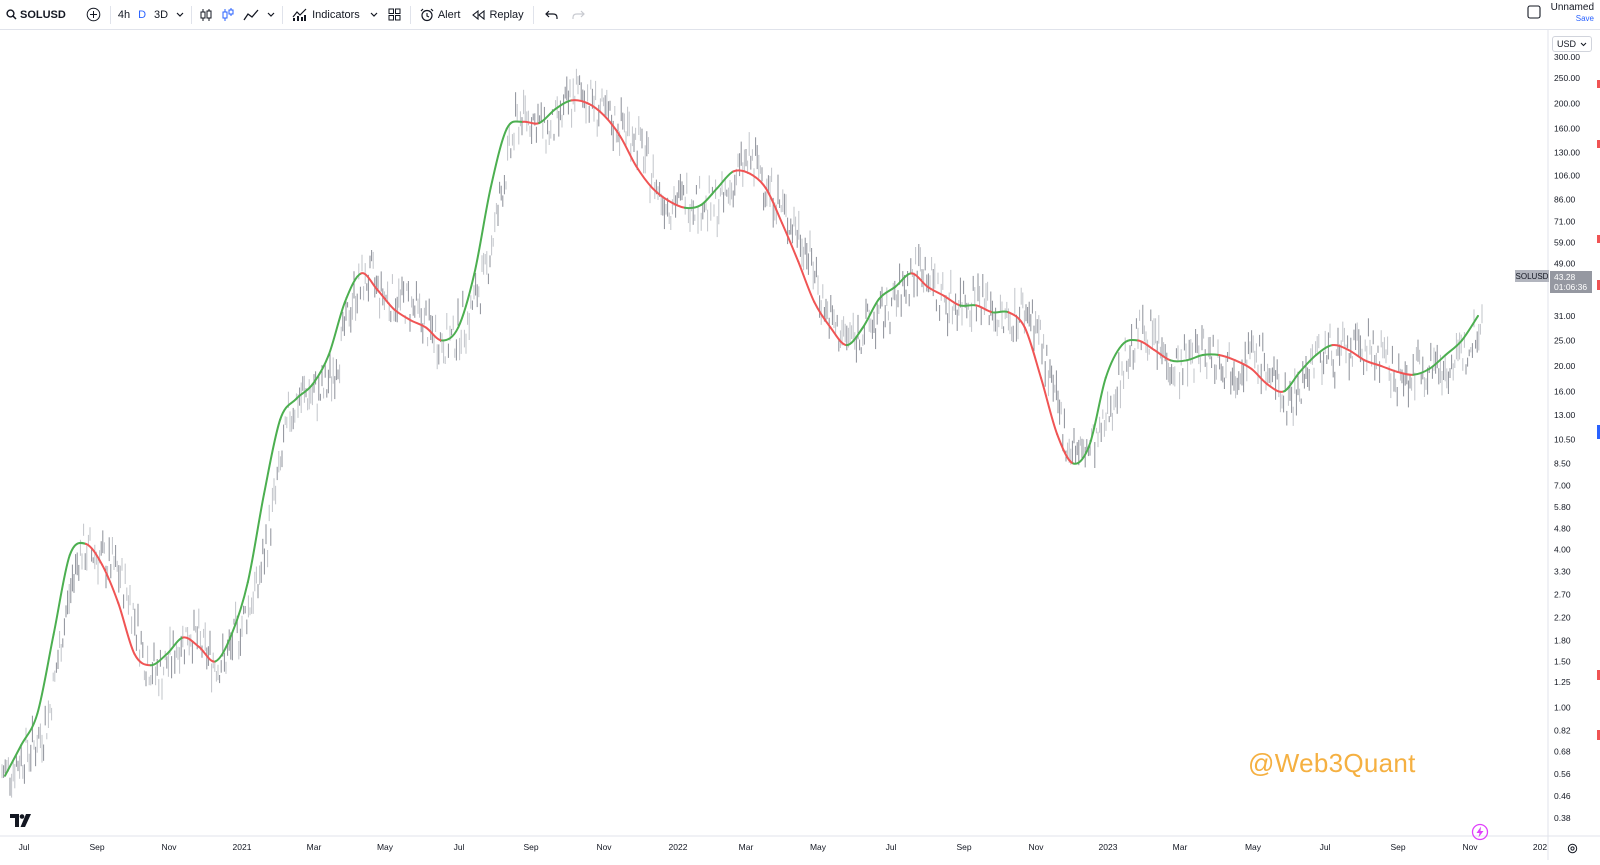 Image resolution: width=1600 pixels, height=865 pixels. What do you see at coordinates (1562, 571) in the screenshot?
I see `price-tick-label: 3.30` at bounding box center [1562, 571].